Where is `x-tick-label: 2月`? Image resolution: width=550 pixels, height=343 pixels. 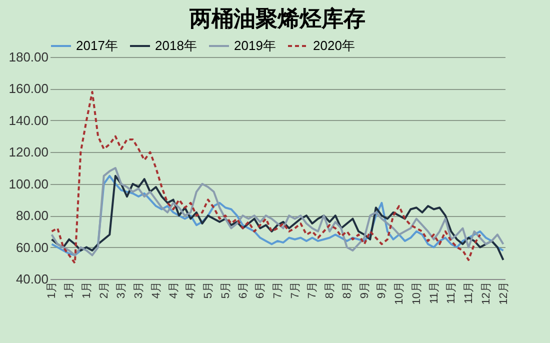
x-tick-label: 2月 is located at coordinates (104, 290).